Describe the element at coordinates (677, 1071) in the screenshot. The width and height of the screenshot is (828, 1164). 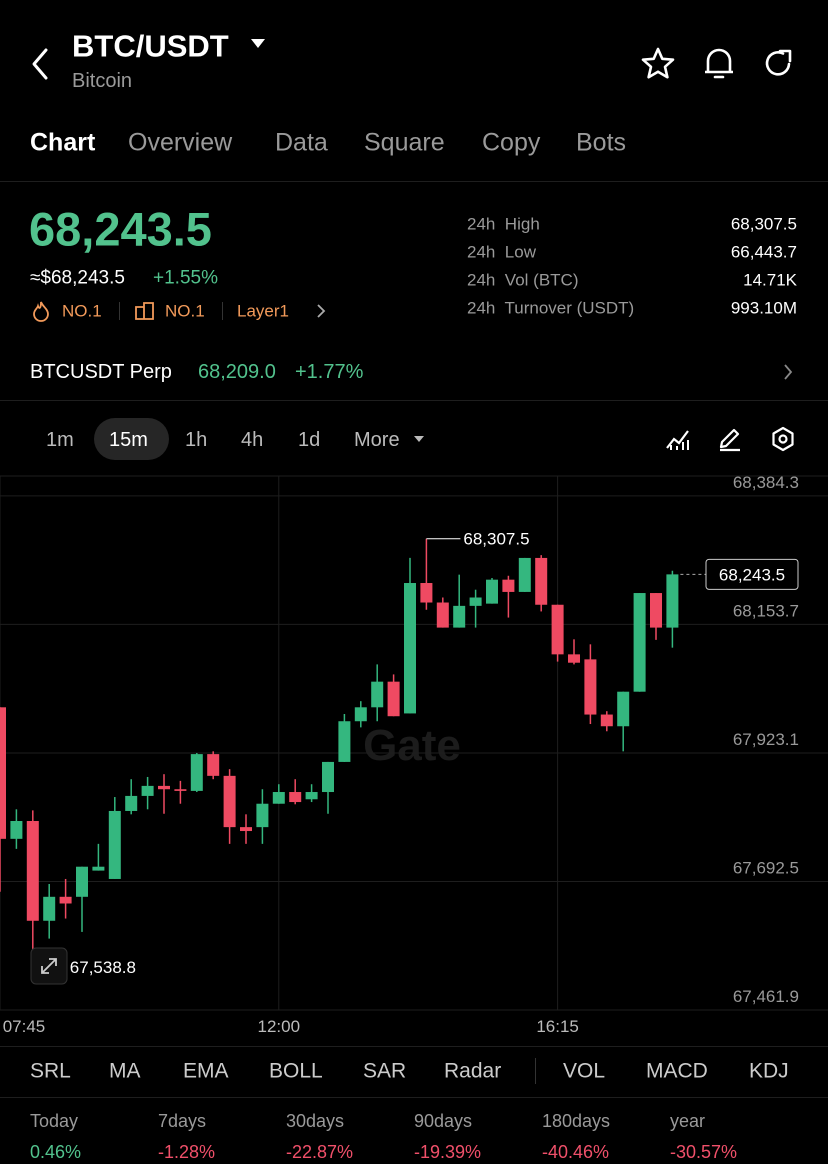
I see `indicator-tab: MACD` at that location.